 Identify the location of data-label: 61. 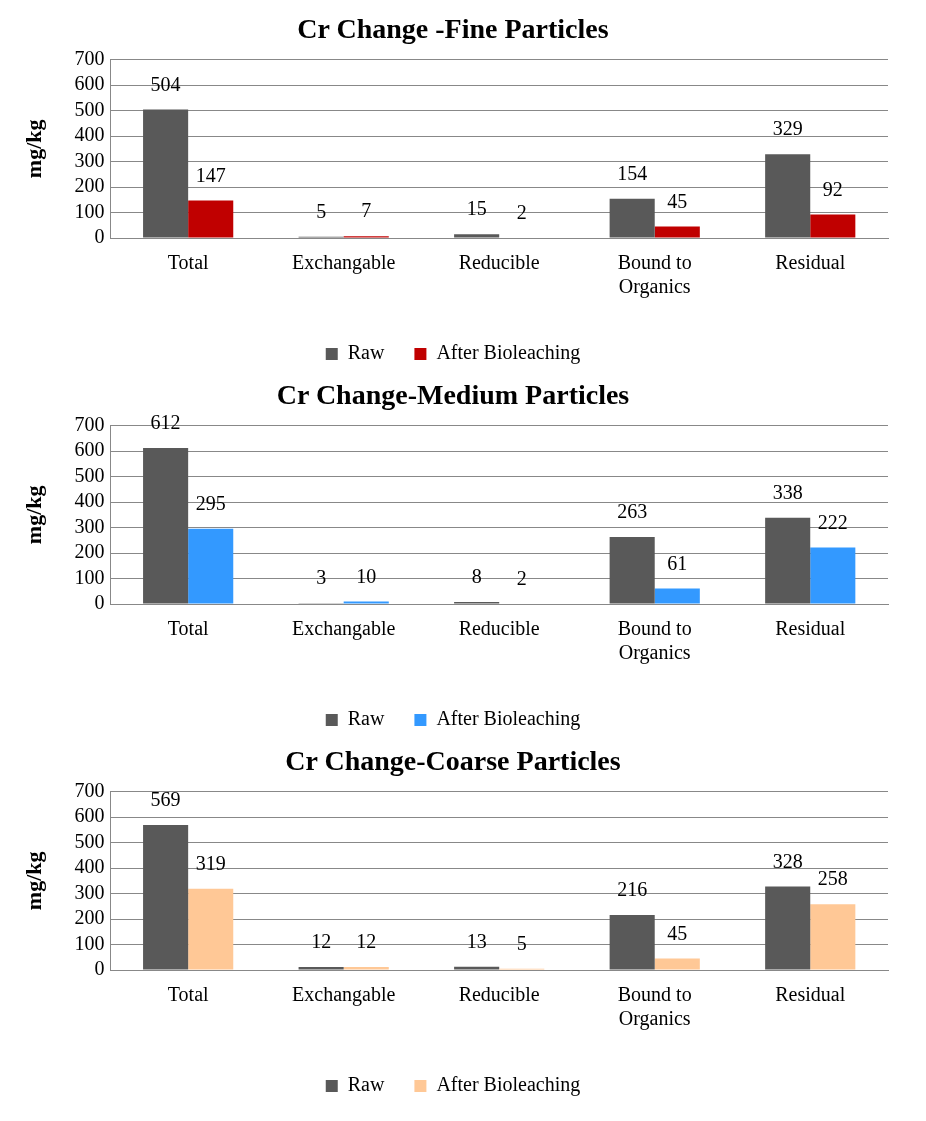
(677, 562).